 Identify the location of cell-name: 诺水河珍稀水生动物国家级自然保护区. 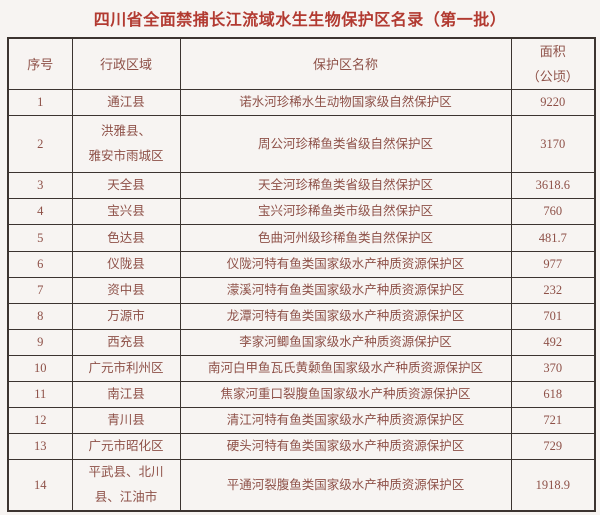
(345, 102).